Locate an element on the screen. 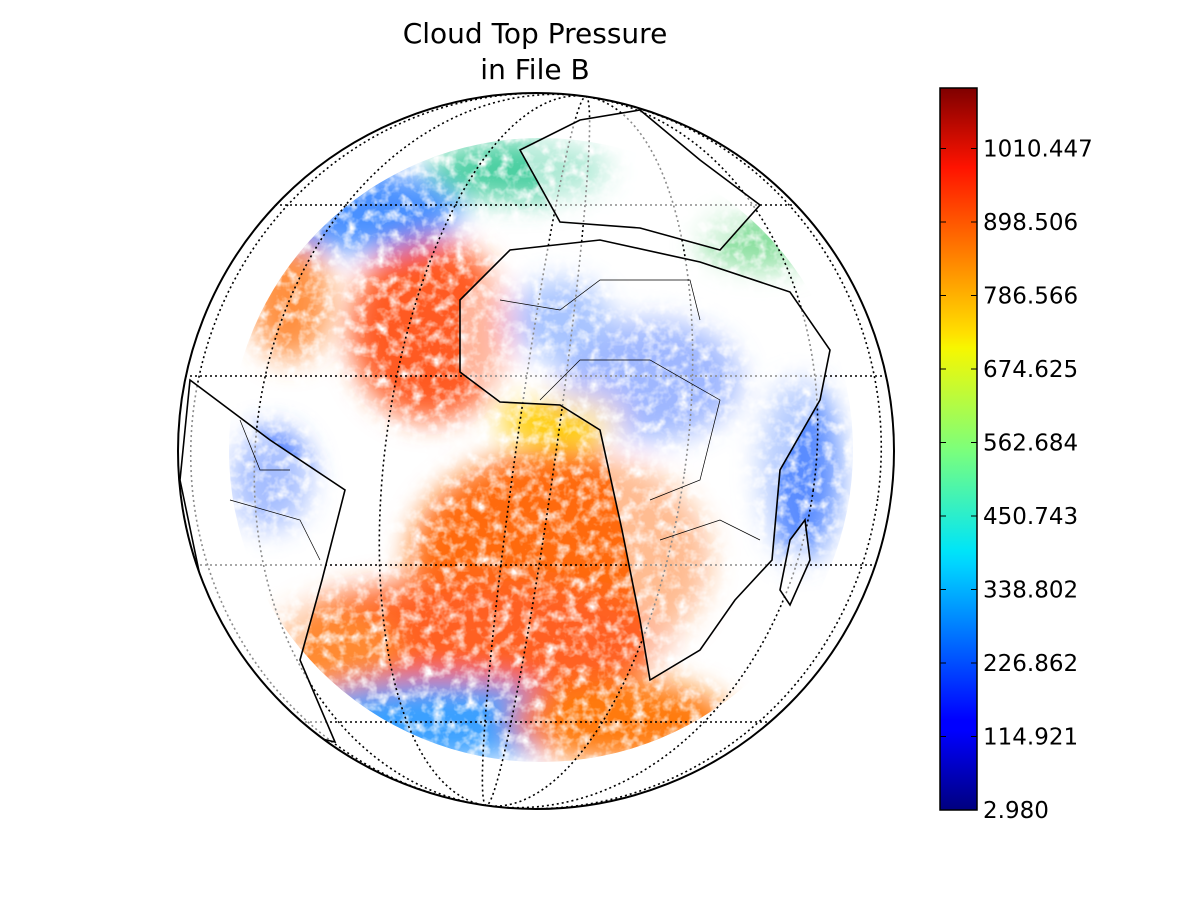 This screenshot has width=1200, height=900. title-line: Cloud Top Pressure is located at coordinates (535, 33).